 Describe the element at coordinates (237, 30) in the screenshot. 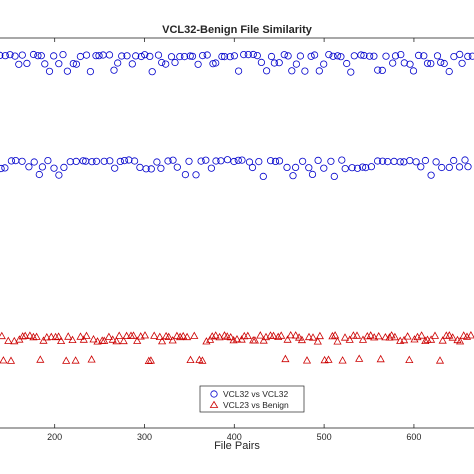

I see `chart-title: VCL32-Benign File Similarity` at that location.